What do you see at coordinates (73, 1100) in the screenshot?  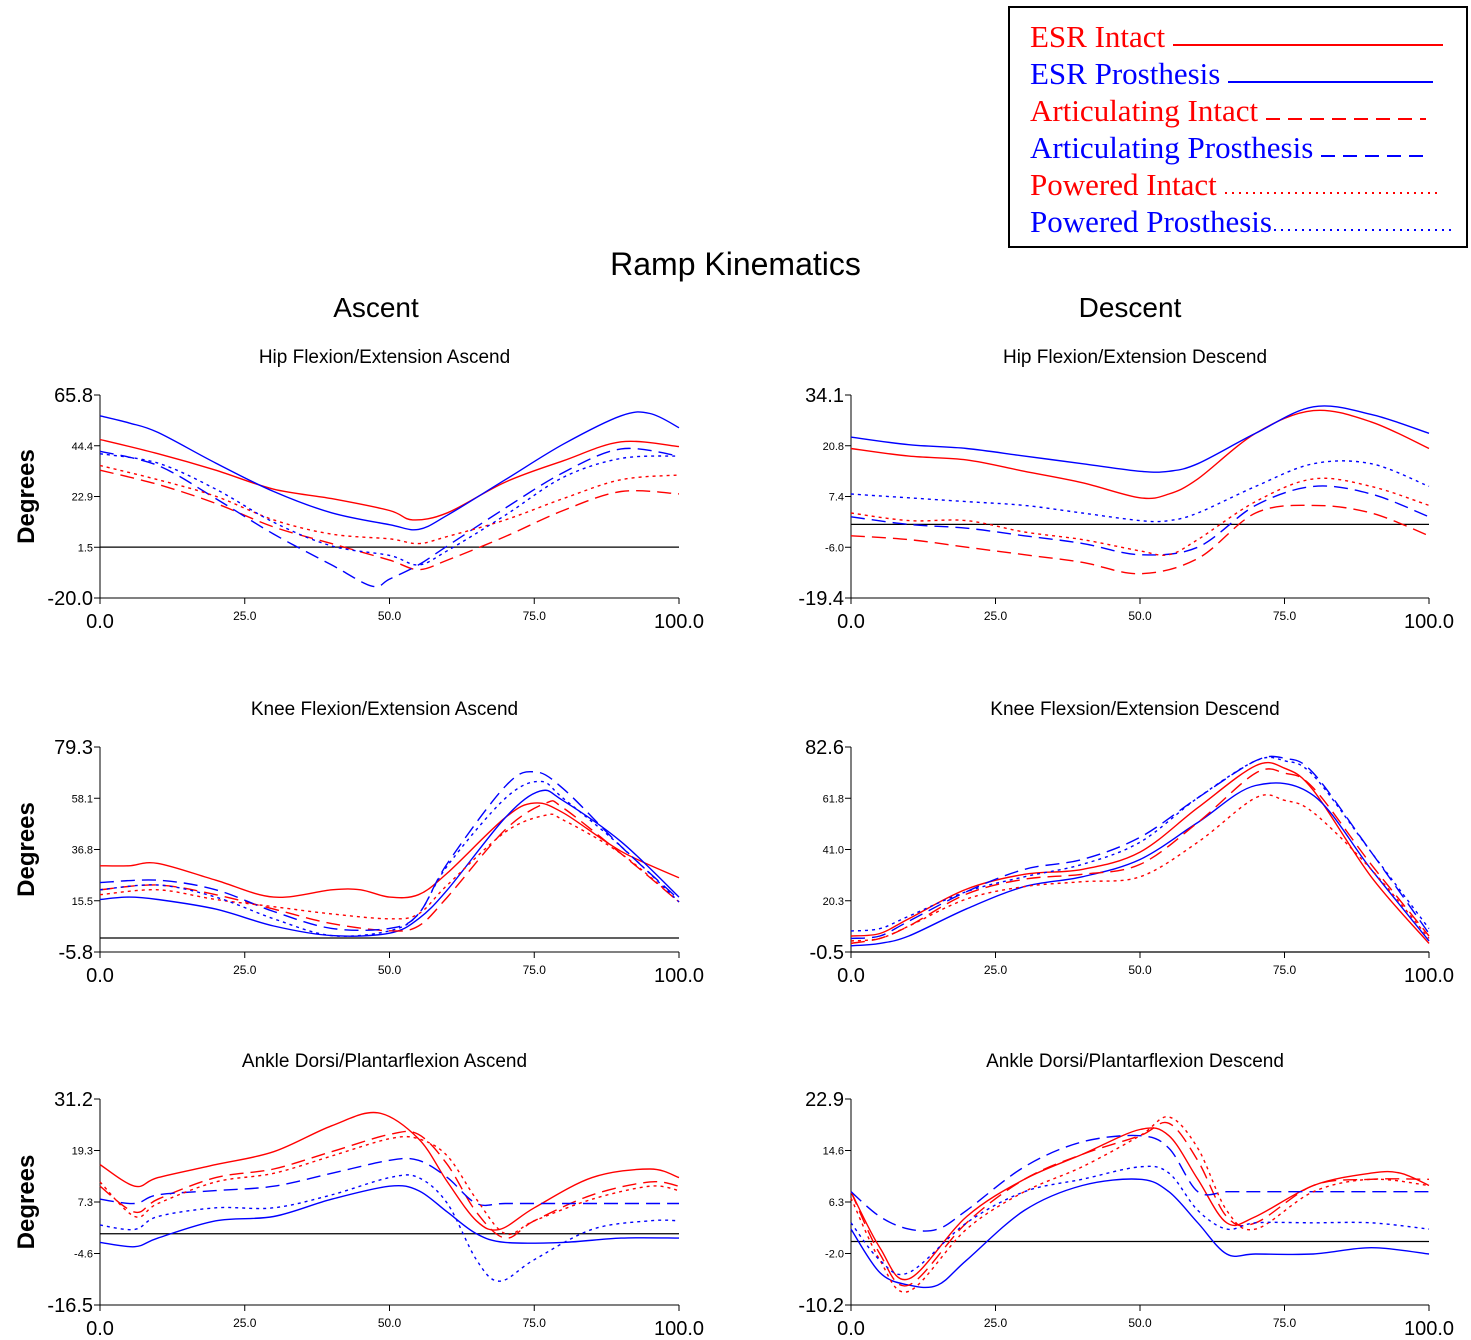 I see `y-tick-label: 31.2` at bounding box center [73, 1100].